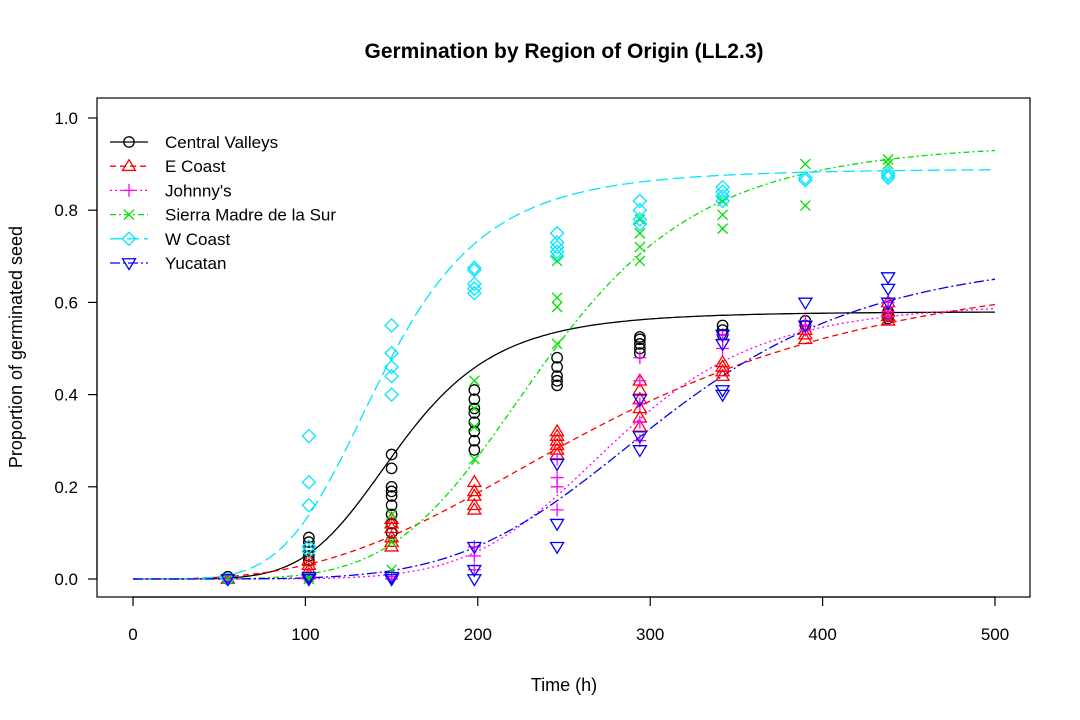 The width and height of the screenshot is (1080, 720). Describe the element at coordinates (197, 239) in the screenshot. I see `legend-label: W Coast` at that location.